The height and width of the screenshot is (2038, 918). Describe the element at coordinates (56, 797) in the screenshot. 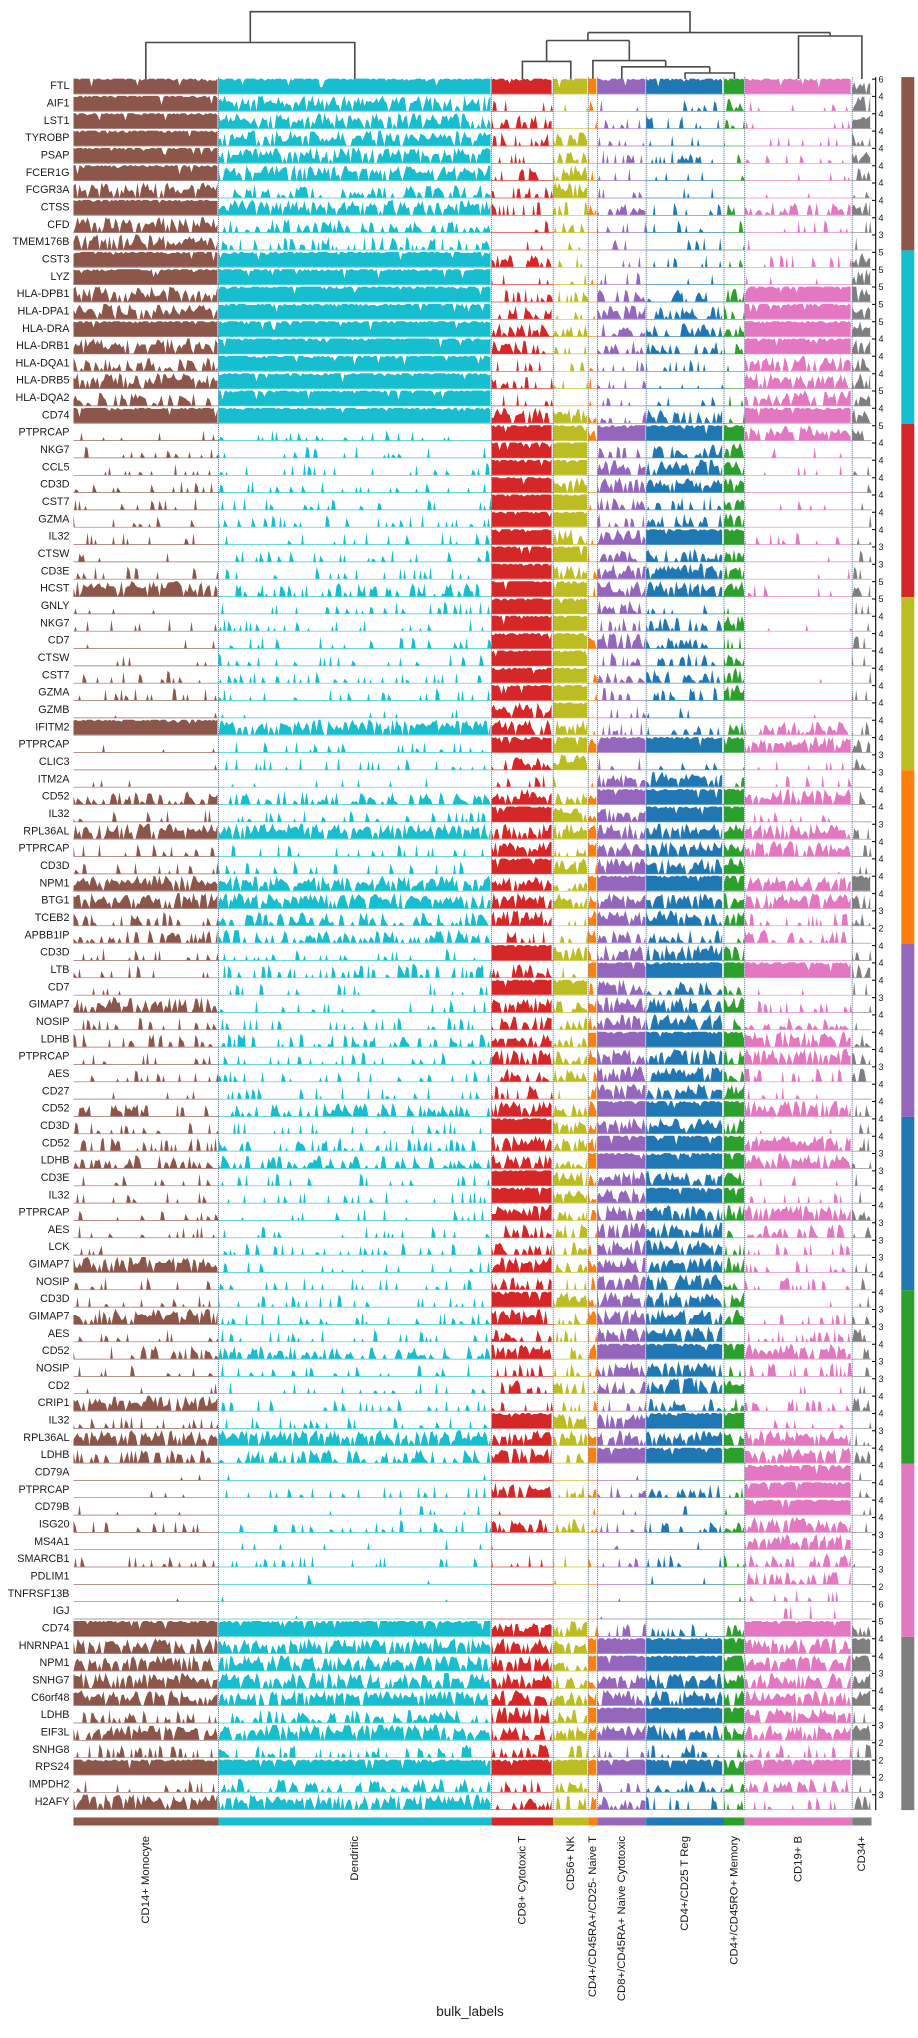

I see `svg-text: CD52` at that location.